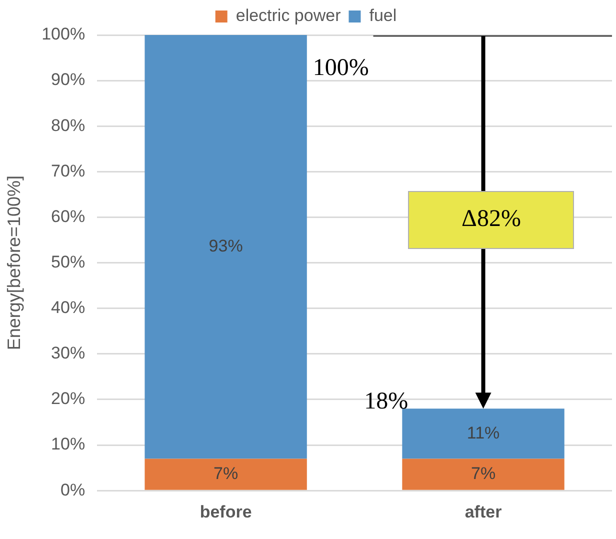  What do you see at coordinates (68, 353) in the screenshot?
I see `y-tick-label: 30%` at bounding box center [68, 353].